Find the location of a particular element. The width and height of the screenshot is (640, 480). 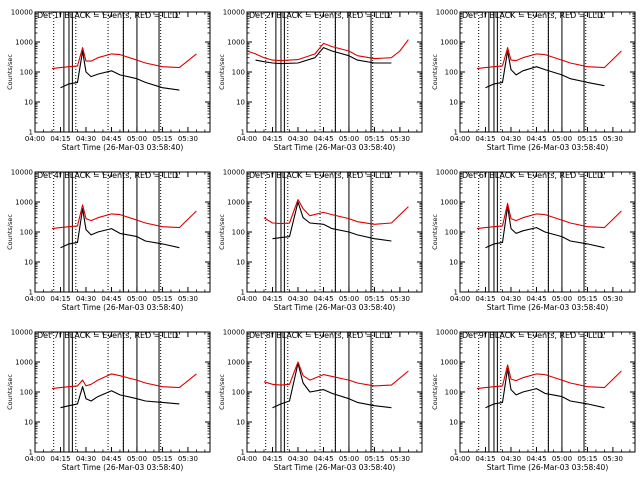

panel-title: Det 3f BLACK = Events, RED = LLD is located at coordinates (532, 15).